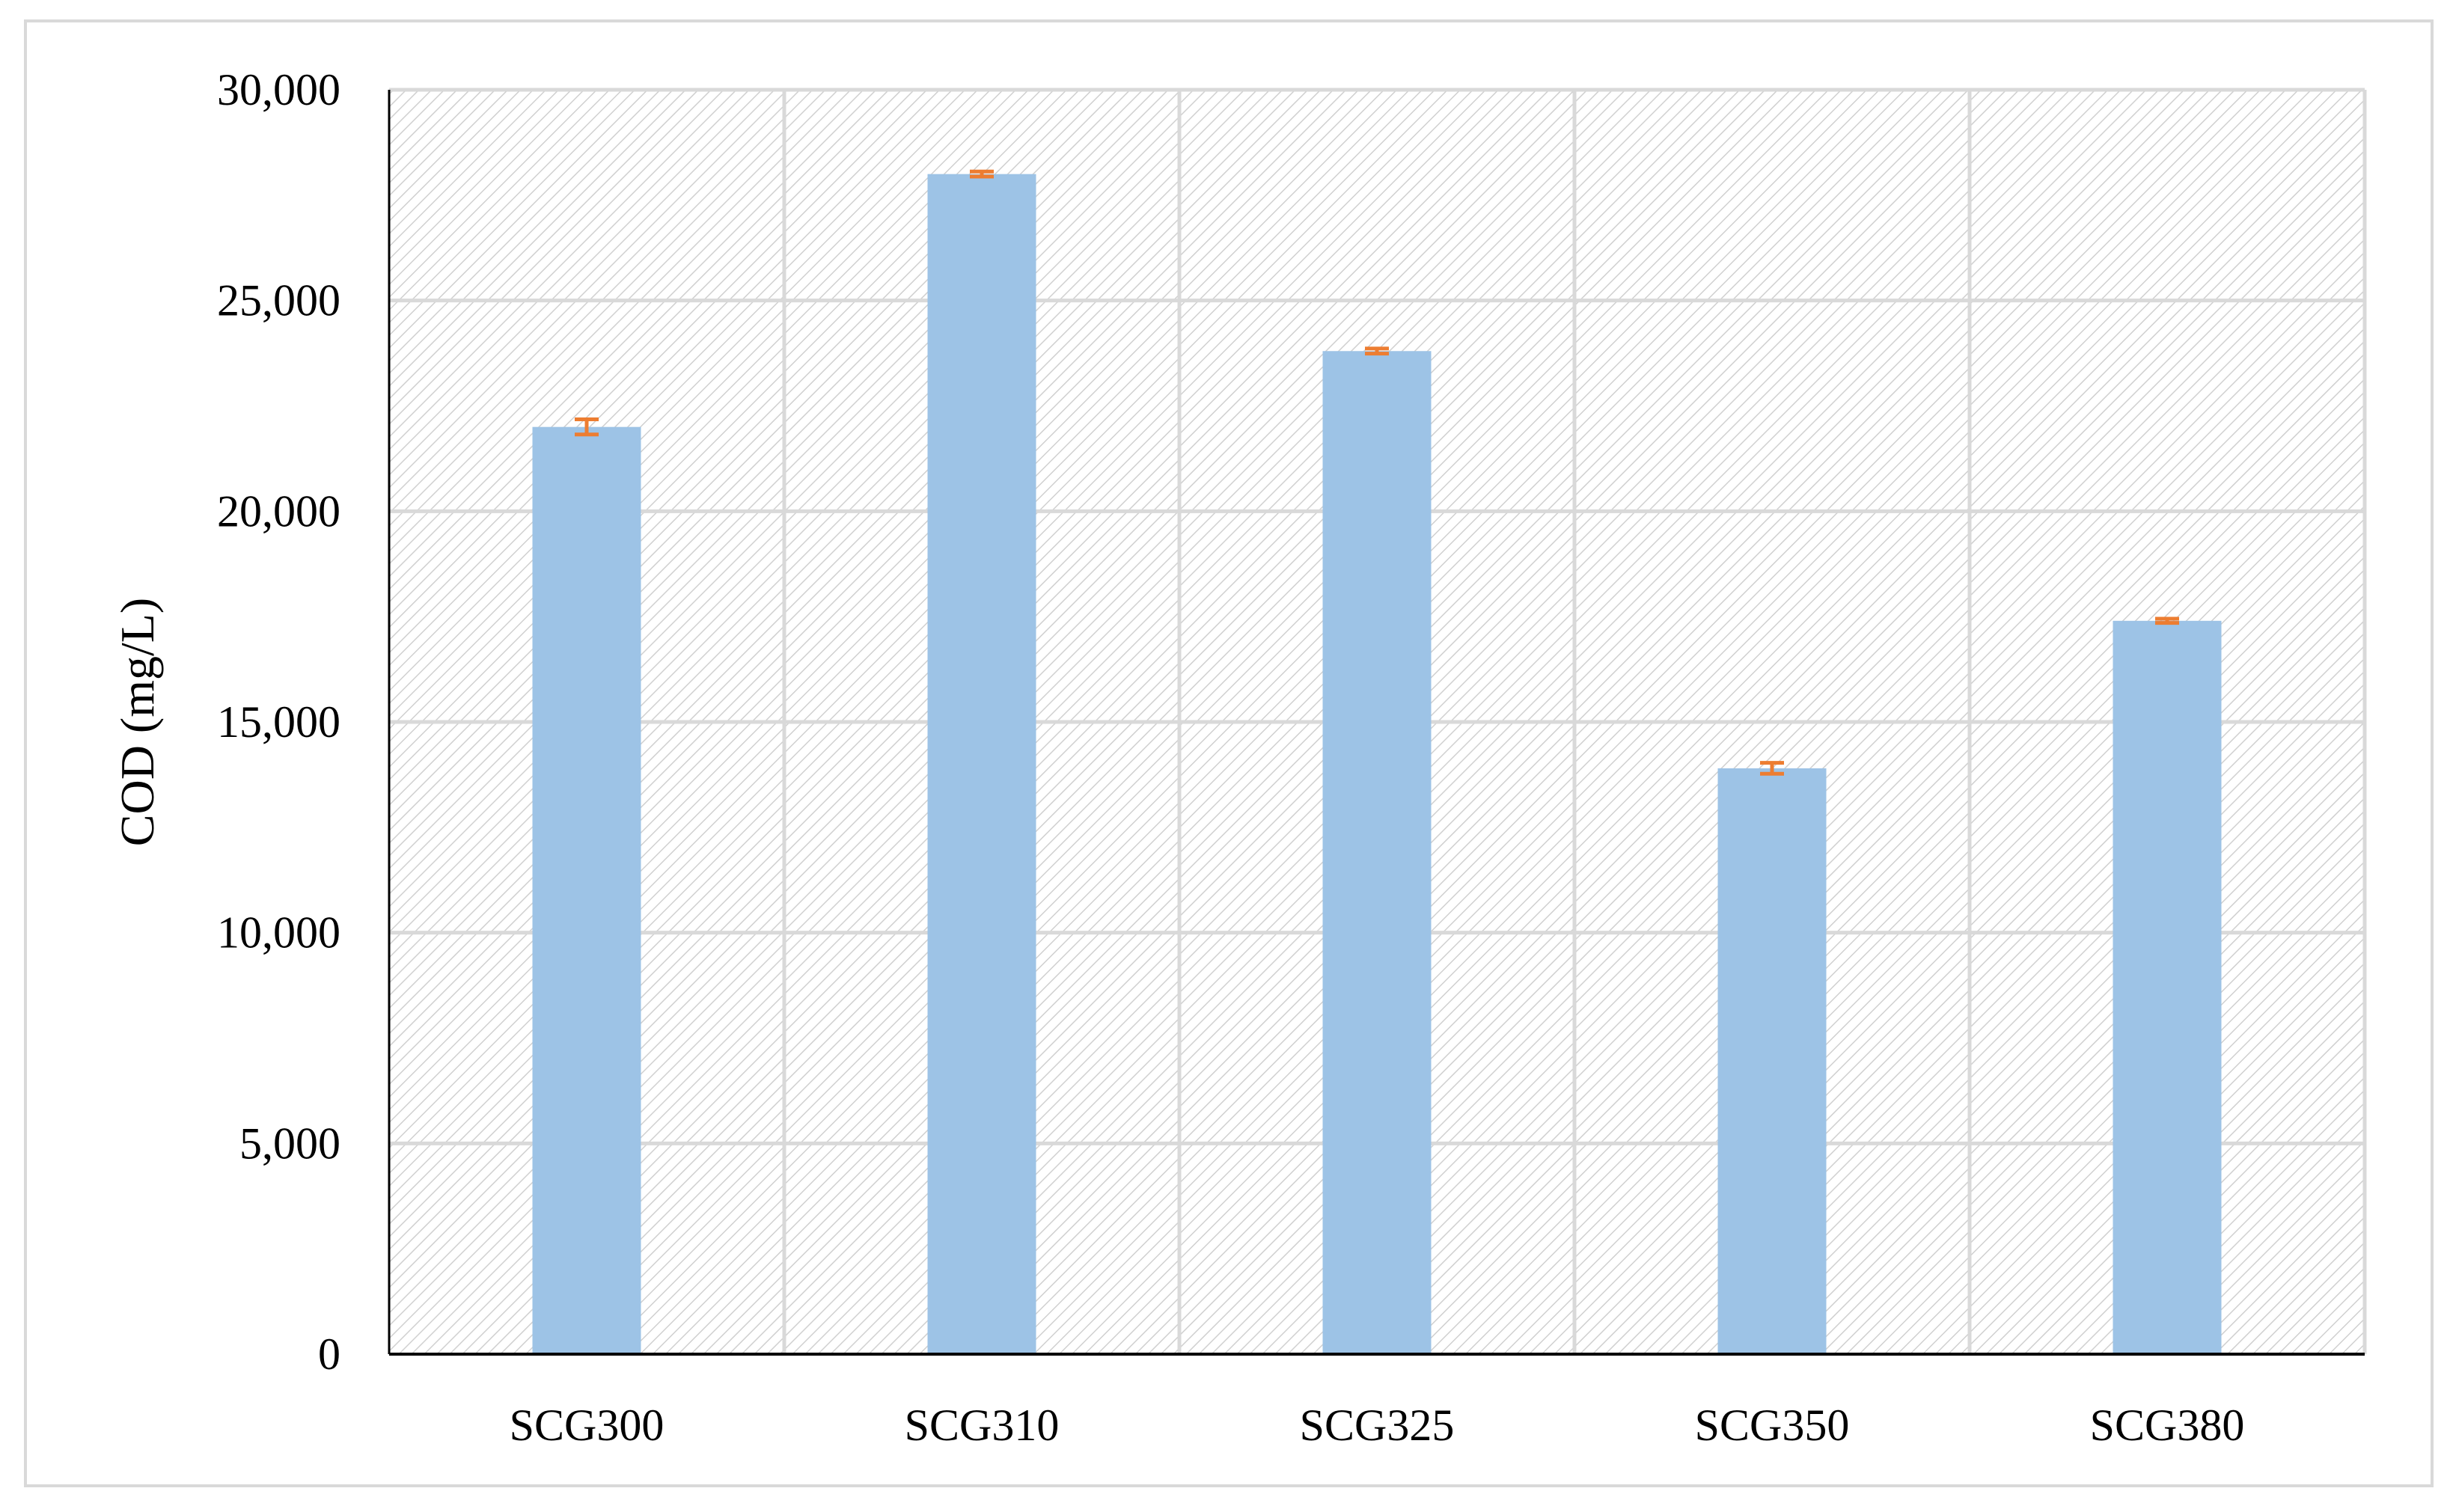  I want to click on y-tick-labels: 0 5,000 10,000 15,000 20,000 25,000 30,000, so click(278, 722).